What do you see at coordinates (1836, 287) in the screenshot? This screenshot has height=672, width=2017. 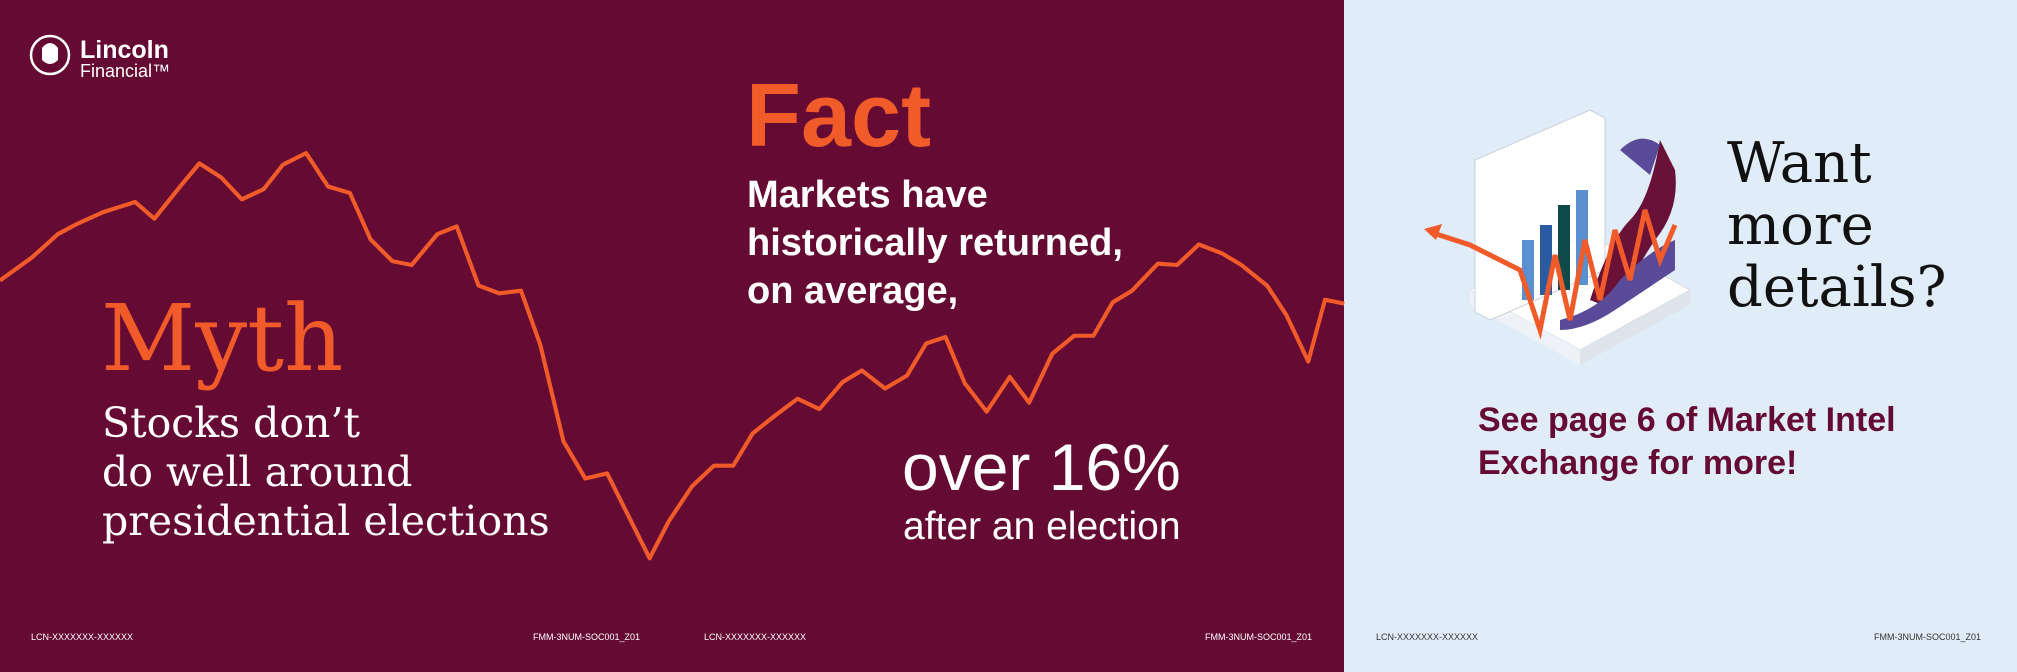 I see `cta-heading: details?` at bounding box center [1836, 287].